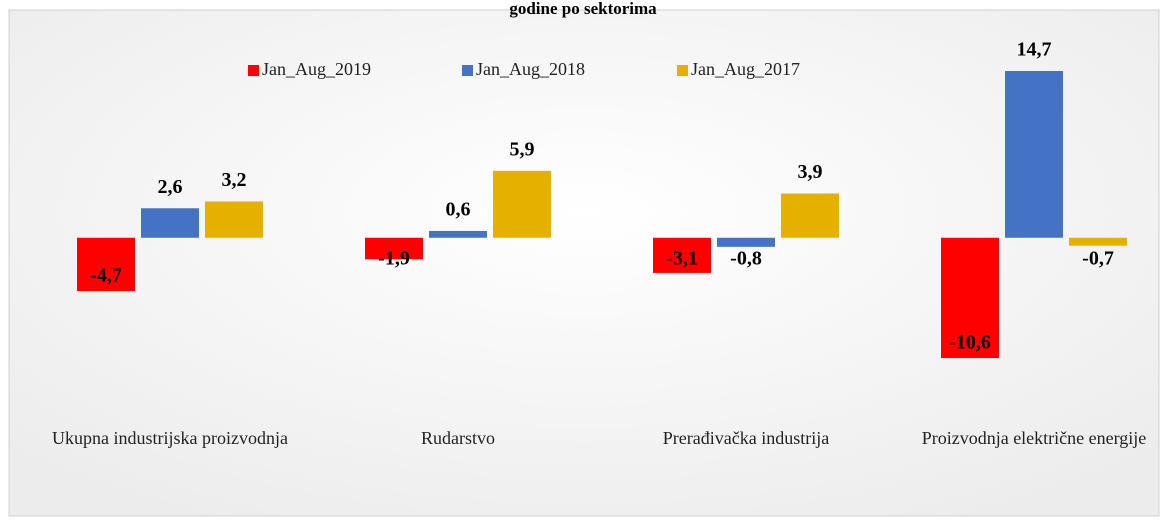  Describe the element at coordinates (522, 149) in the screenshot. I see `value-label: 5,9` at that location.